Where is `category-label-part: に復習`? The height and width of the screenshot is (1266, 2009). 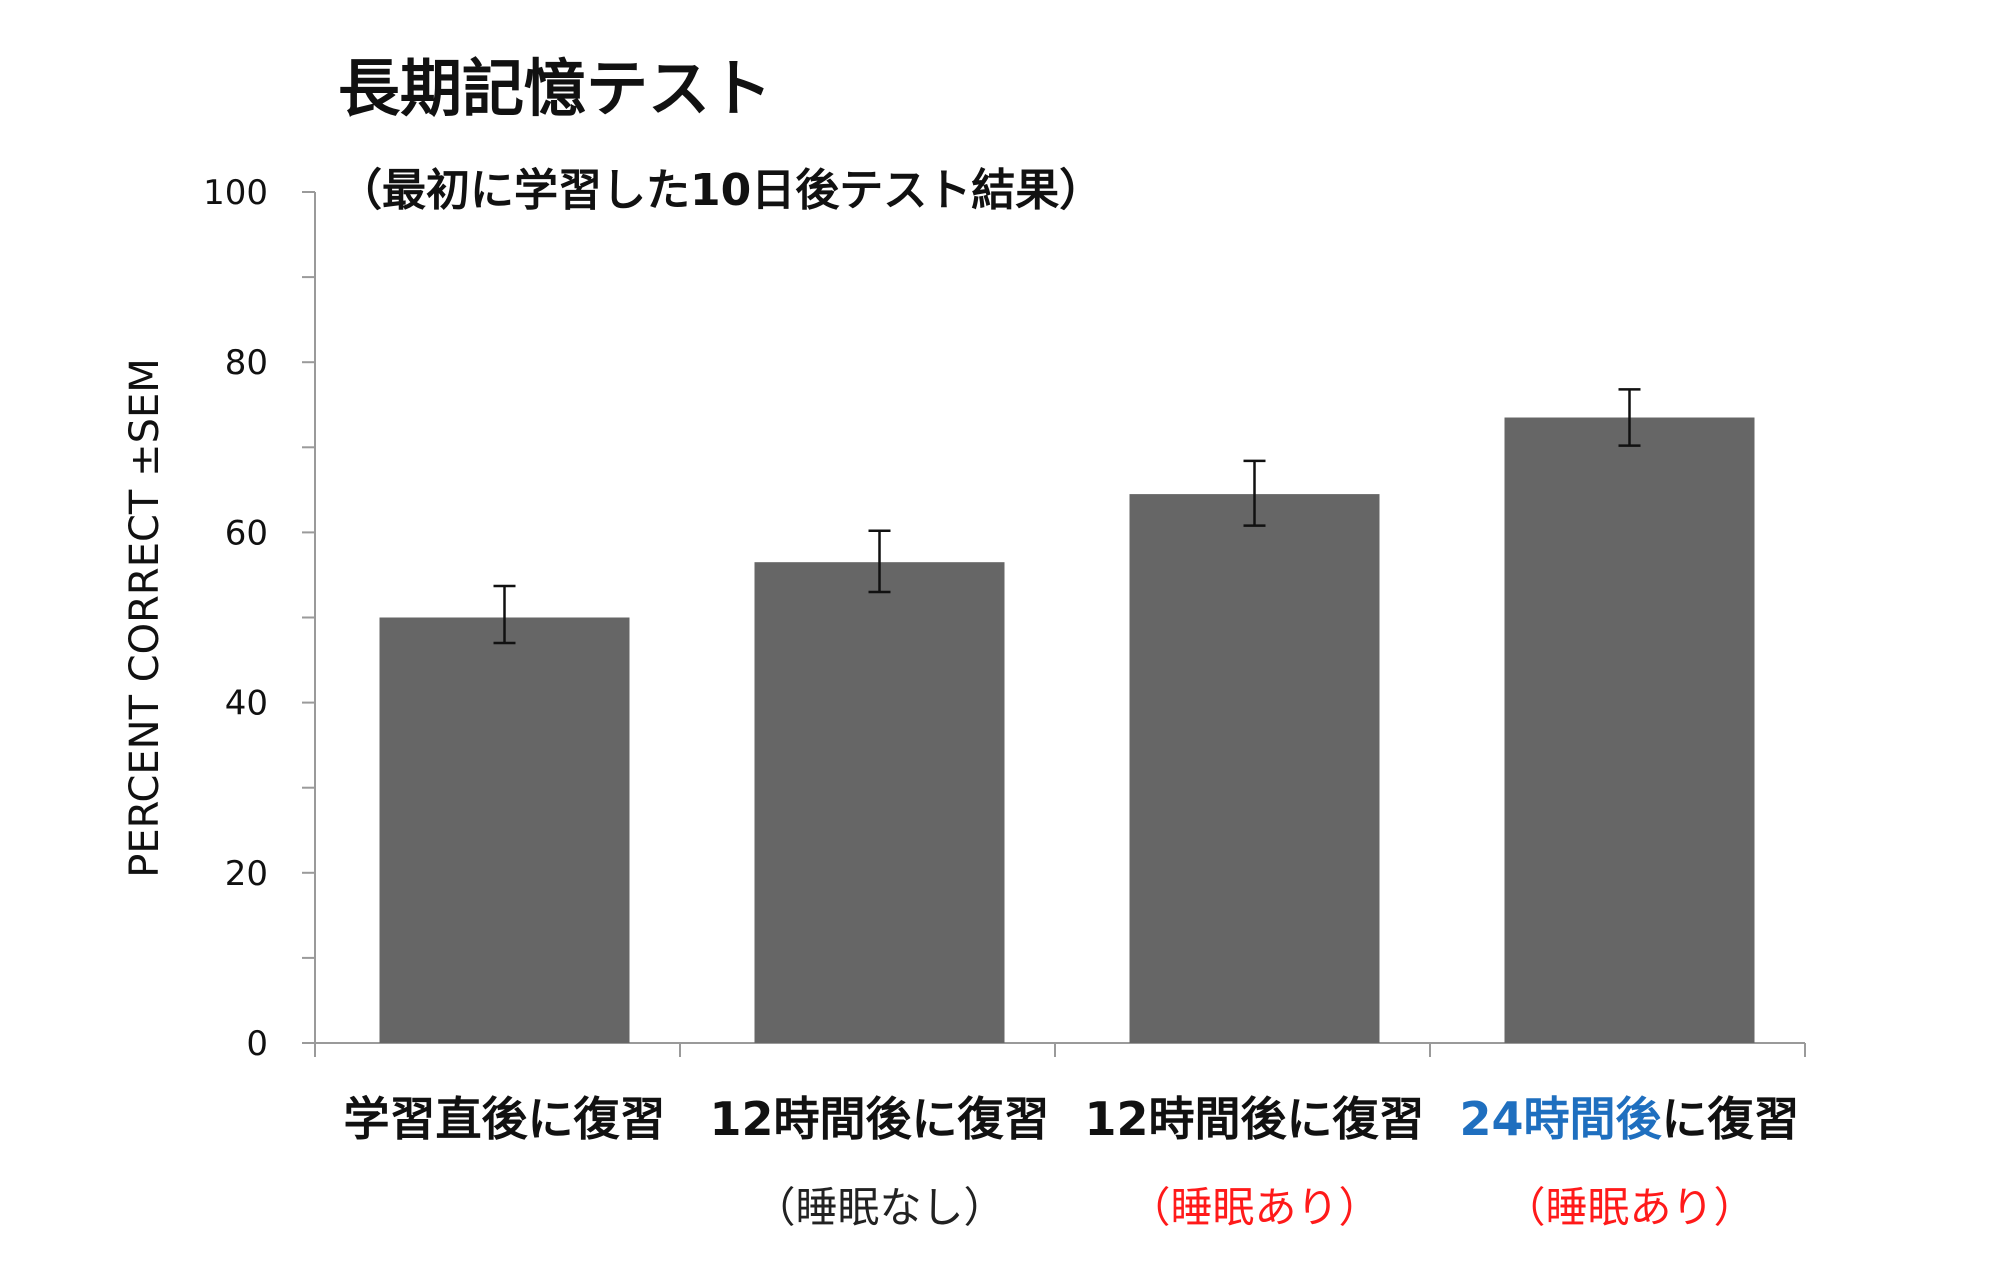 category-label-part: に復習 is located at coordinates (1731, 1119).